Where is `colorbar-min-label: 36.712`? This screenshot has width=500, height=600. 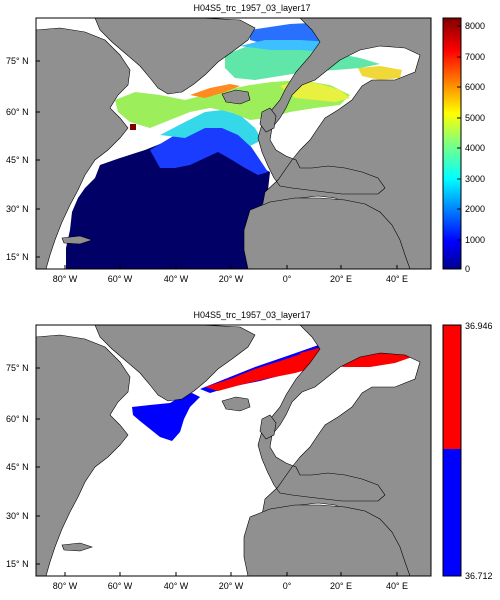
colorbar-min-label: 36.712 is located at coordinates (479, 576).